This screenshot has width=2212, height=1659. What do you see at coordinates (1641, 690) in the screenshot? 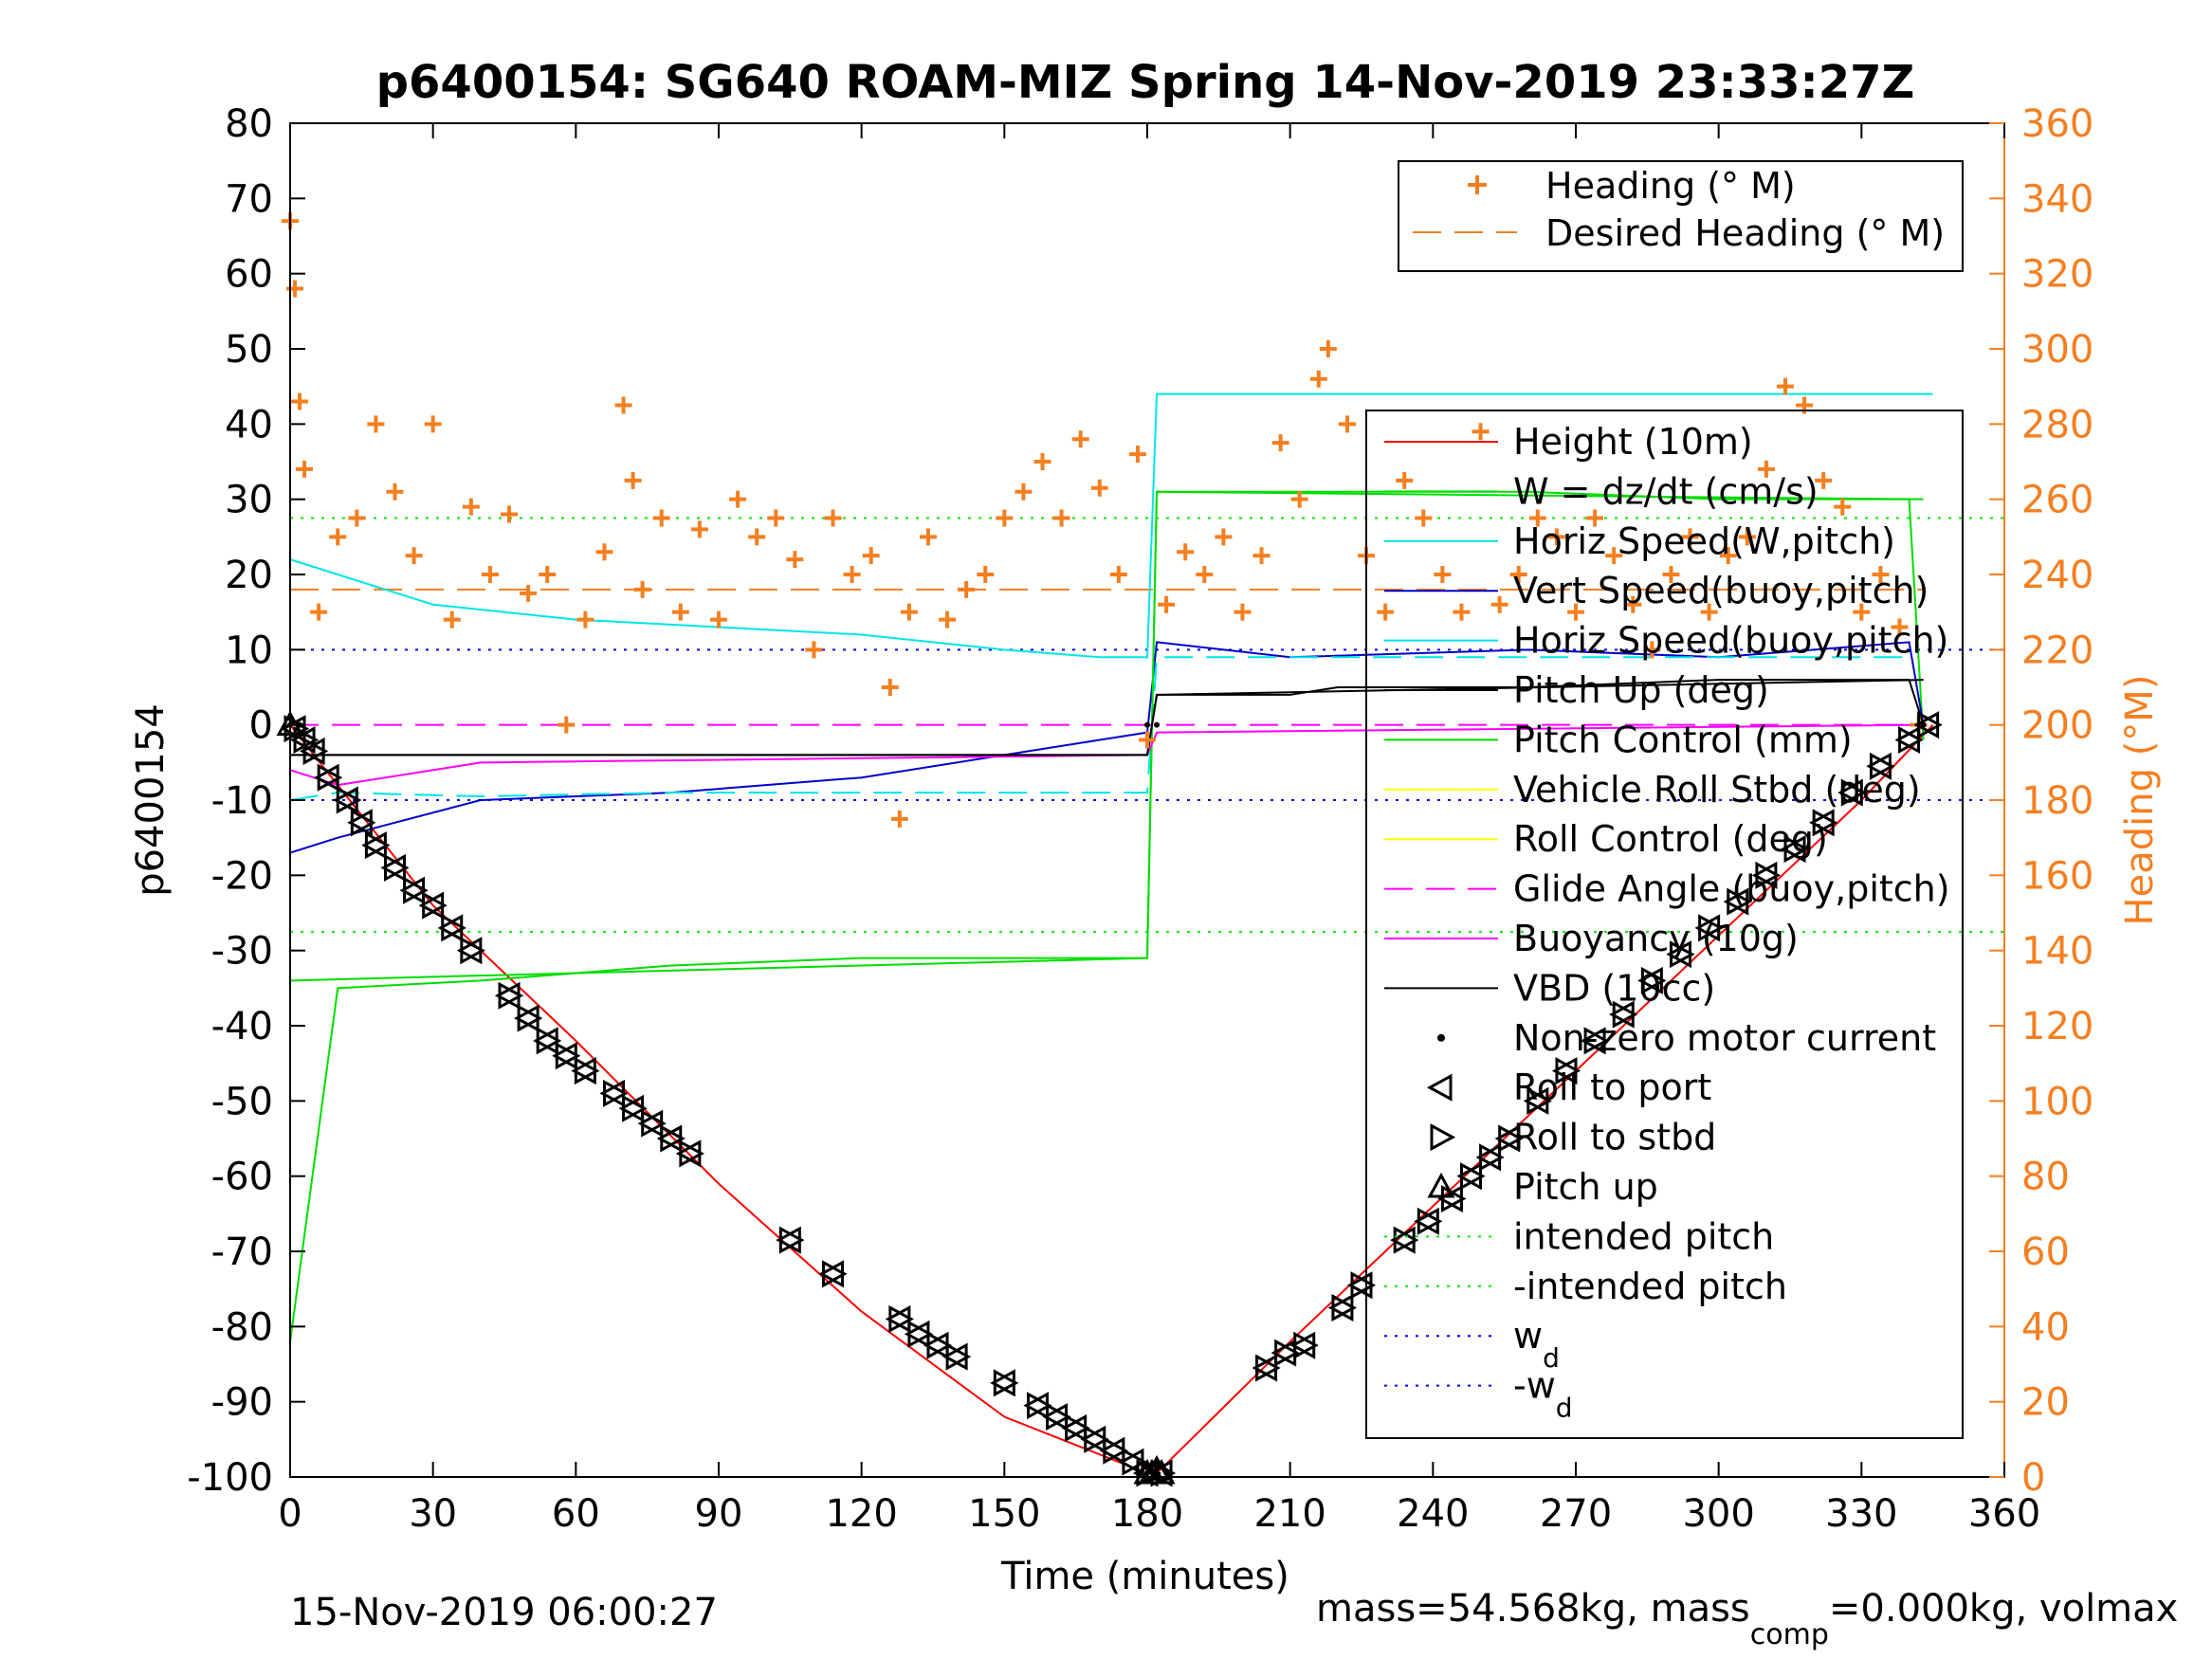
I see `legend-label: Pitch Up (deg)` at bounding box center [1641, 690].